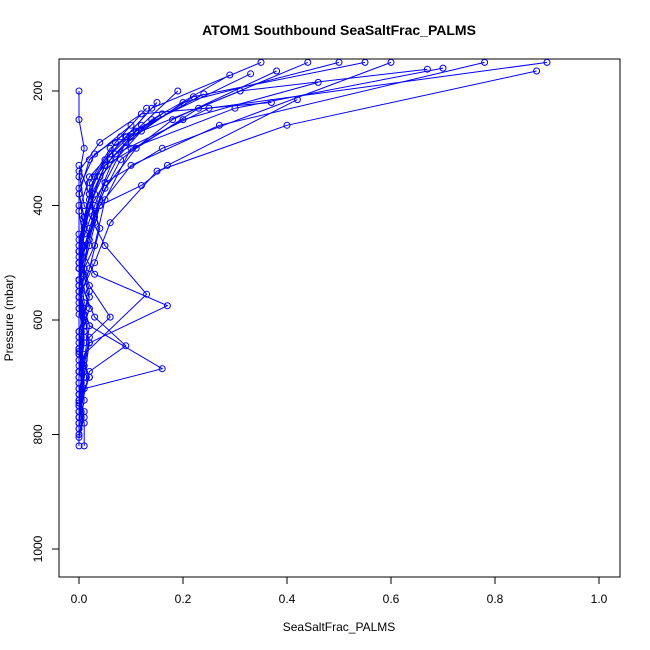  Describe the element at coordinates (287, 599) in the screenshot. I see `x-tick-label: 0.4` at that location.